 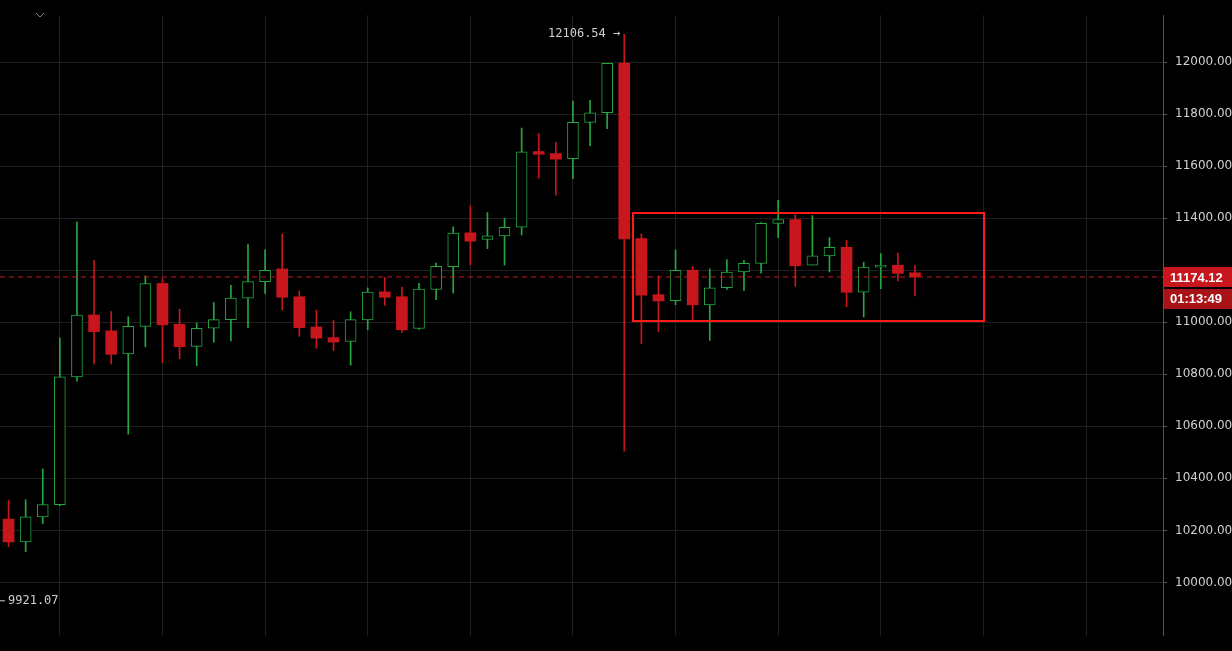 I want to click on y-tick-label: 10000.00, so click(x=1203, y=581).